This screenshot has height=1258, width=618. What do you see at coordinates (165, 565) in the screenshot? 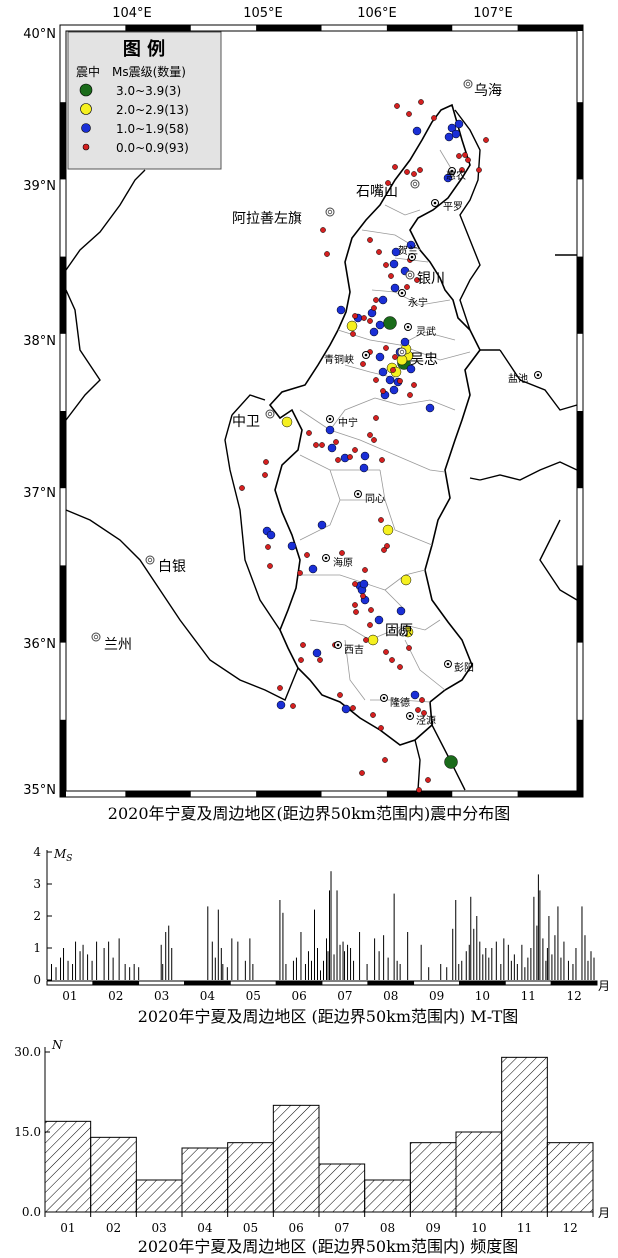
I see `city-15: 白银` at bounding box center [165, 565].